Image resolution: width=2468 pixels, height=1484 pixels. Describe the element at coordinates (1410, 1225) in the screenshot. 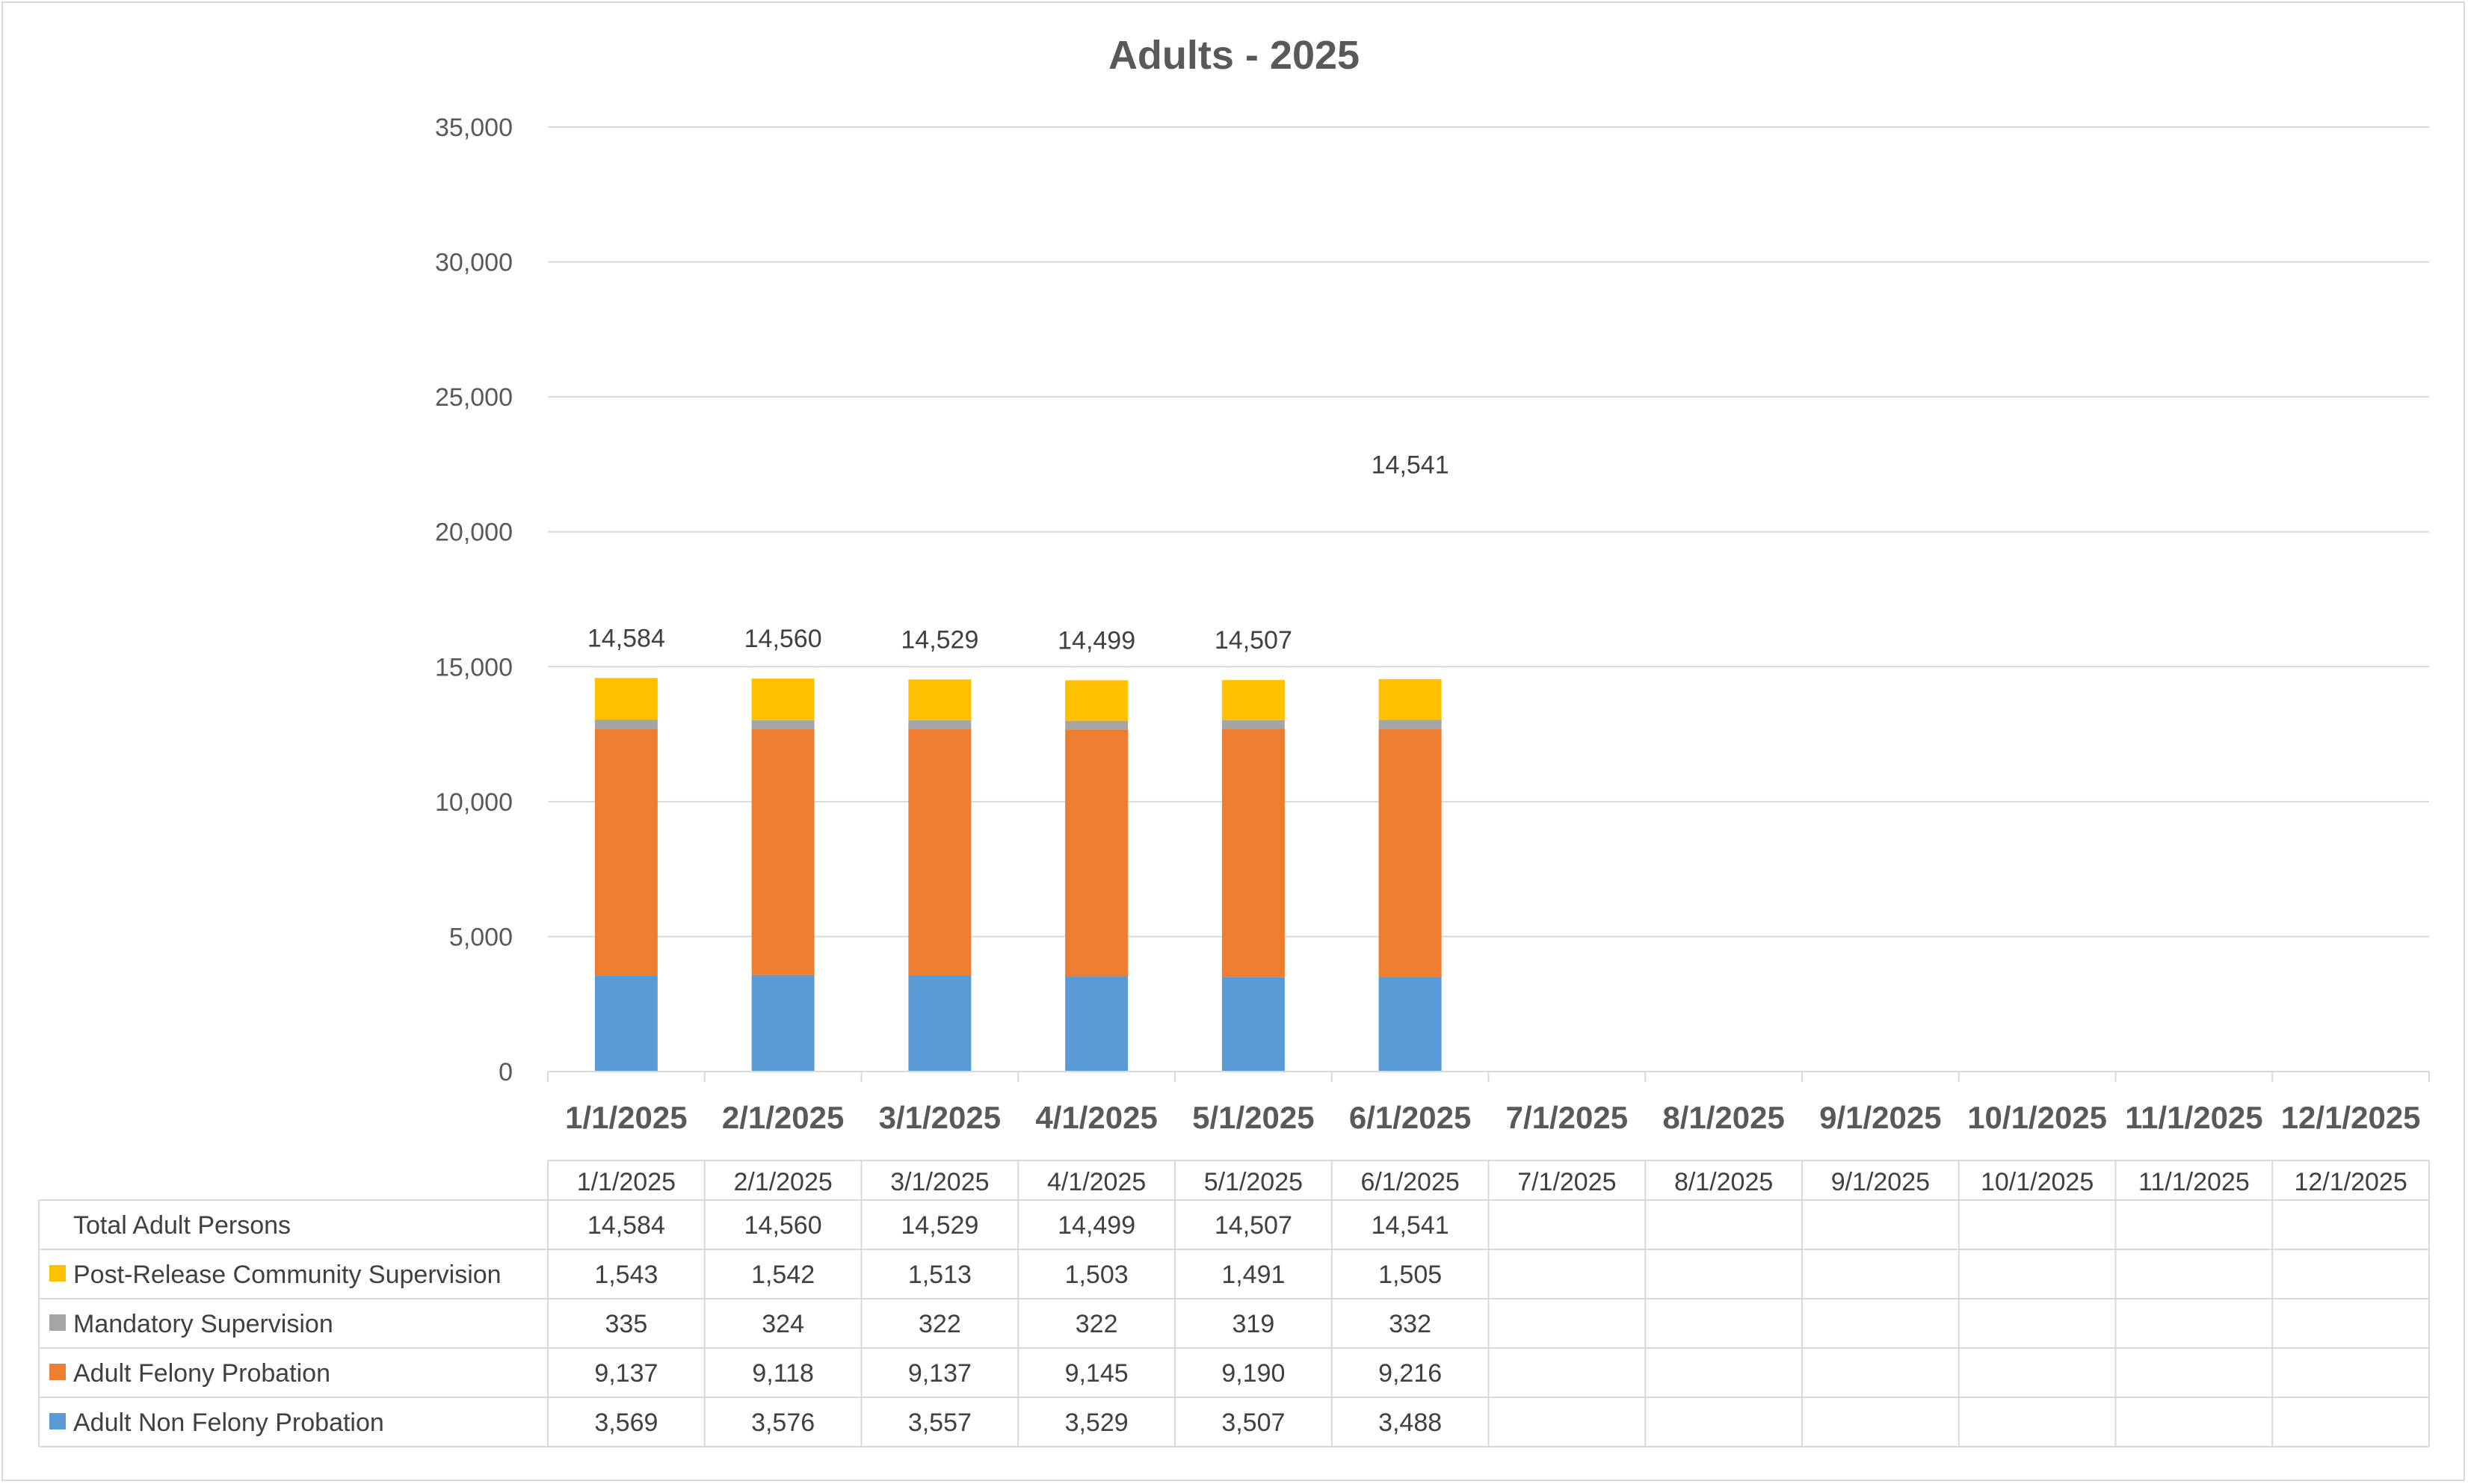

I see `table-cell: 14,541` at that location.